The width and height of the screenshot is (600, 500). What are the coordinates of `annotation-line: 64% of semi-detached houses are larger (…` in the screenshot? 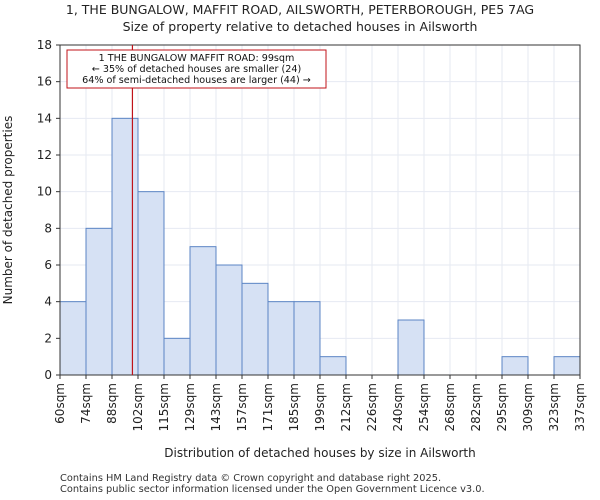 It's located at (196, 80).